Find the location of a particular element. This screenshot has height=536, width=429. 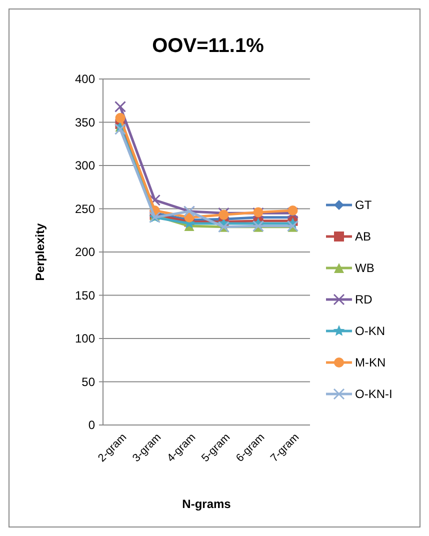

y-tick-label: 400 is located at coordinates (85, 79).